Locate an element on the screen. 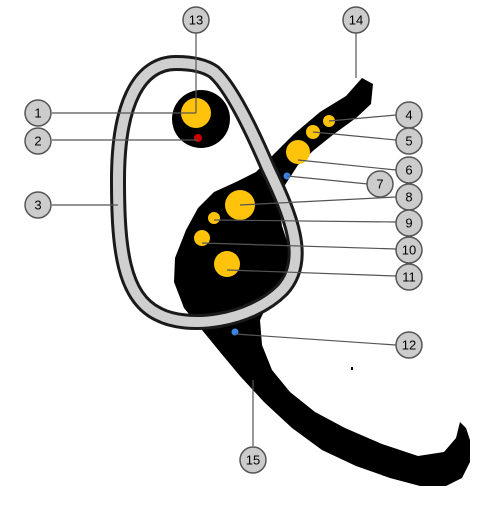 The image size is (500, 505). callout-label-6: 6 is located at coordinates (408, 170).